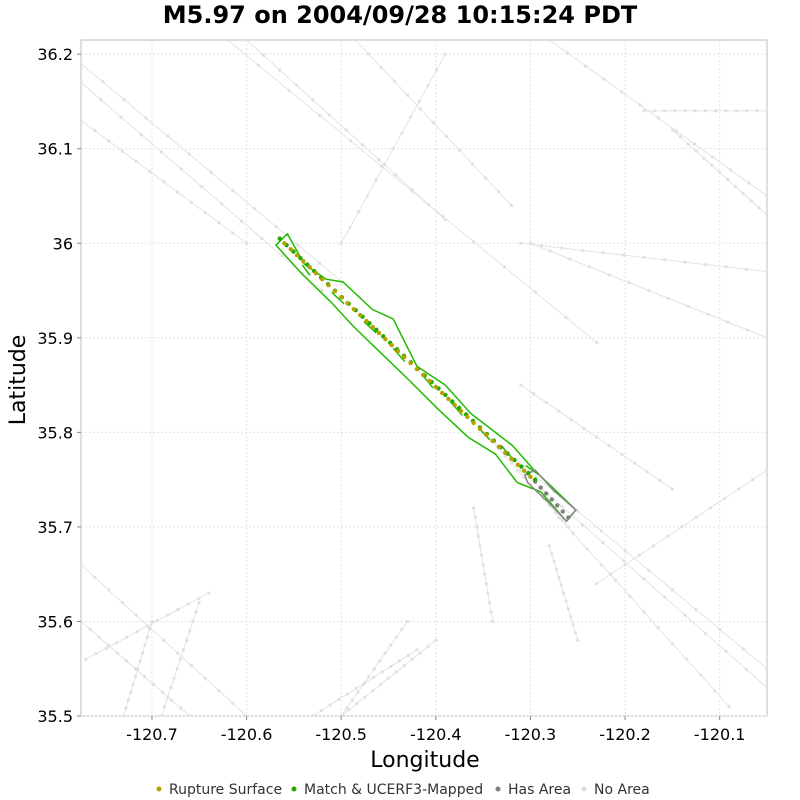 The height and width of the screenshot is (800, 800). What do you see at coordinates (247, 734) in the screenshot?
I see `x-tick-label: -120.6` at bounding box center [247, 734].